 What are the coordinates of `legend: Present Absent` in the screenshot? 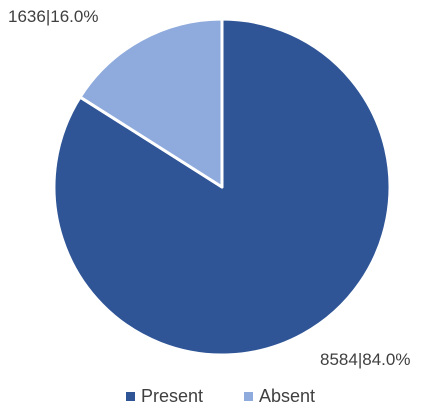 It's located at (220, 396).